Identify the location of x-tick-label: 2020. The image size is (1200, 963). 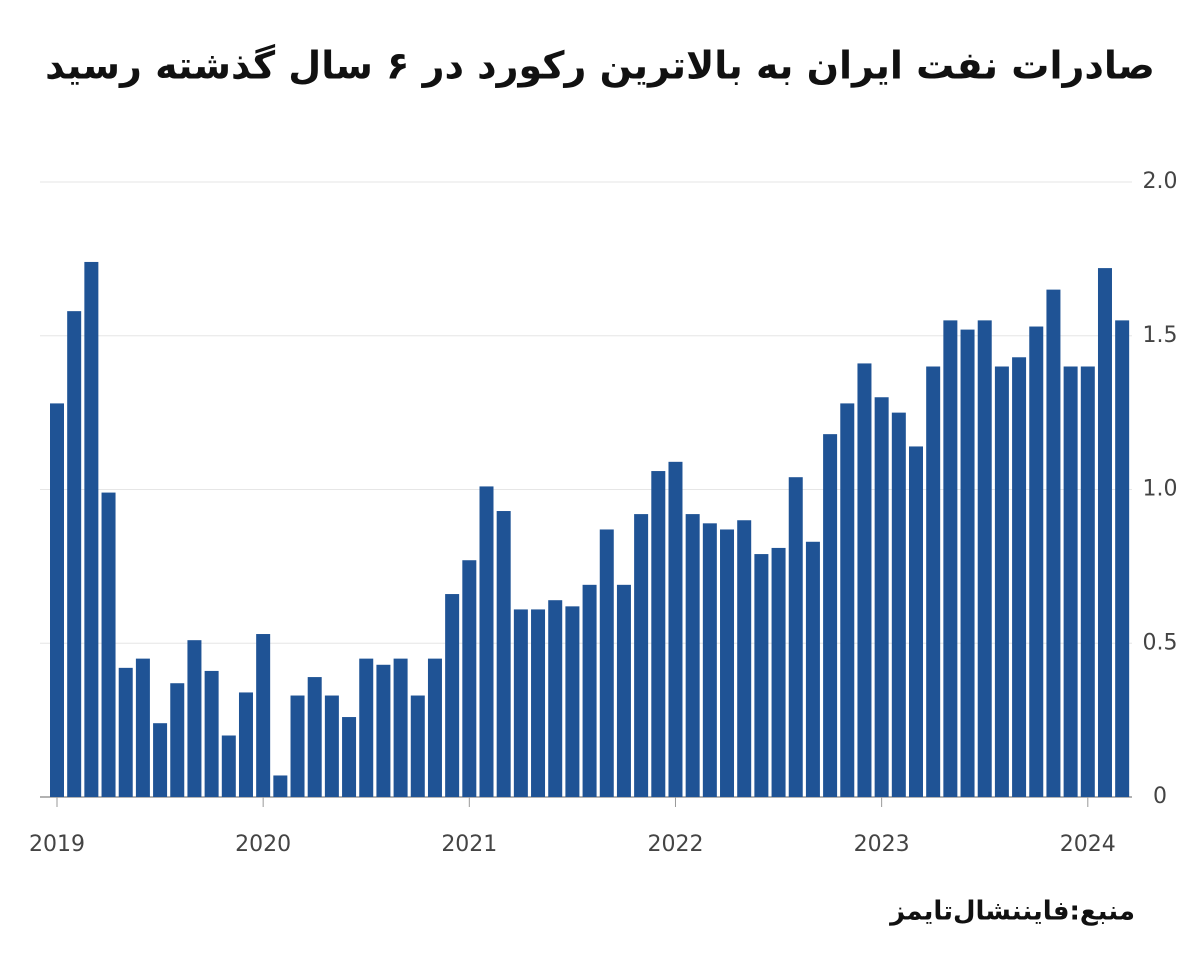
(263, 844).